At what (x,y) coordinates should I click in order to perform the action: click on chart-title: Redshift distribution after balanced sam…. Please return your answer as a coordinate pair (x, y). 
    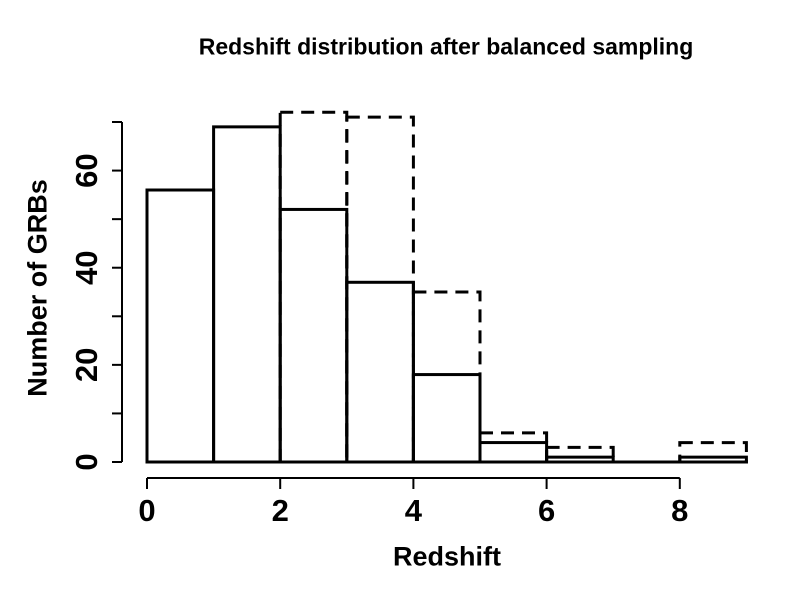
    Looking at the image, I should click on (446, 46).